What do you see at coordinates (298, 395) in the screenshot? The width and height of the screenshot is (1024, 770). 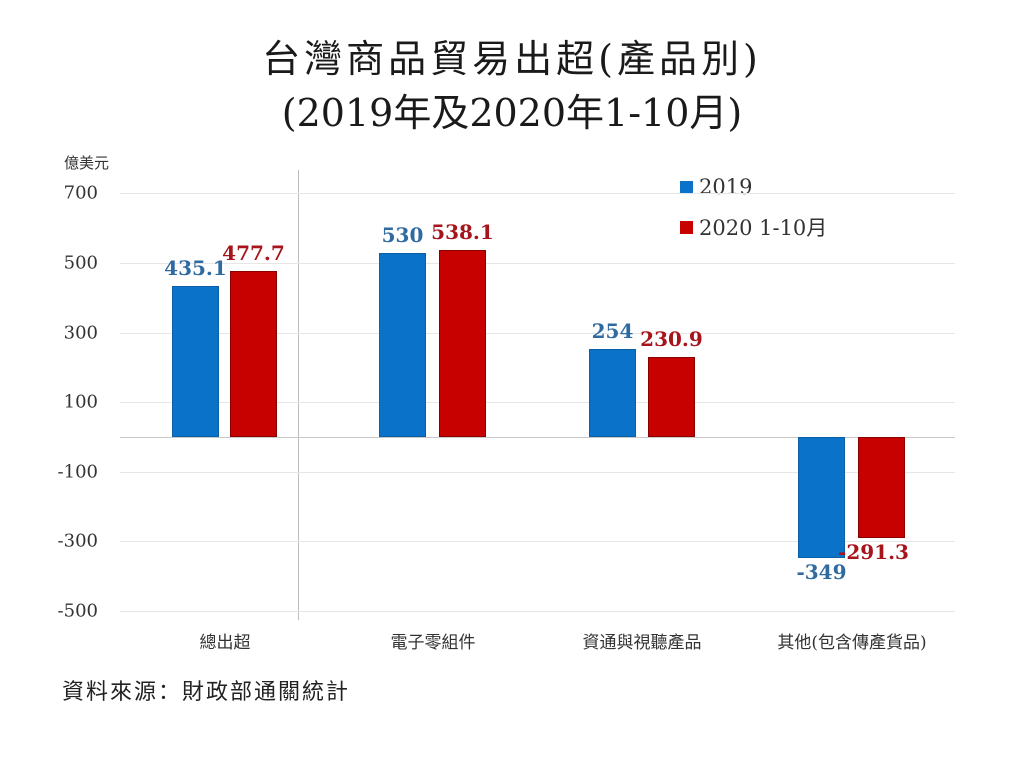 I see `vertical-separator` at bounding box center [298, 395].